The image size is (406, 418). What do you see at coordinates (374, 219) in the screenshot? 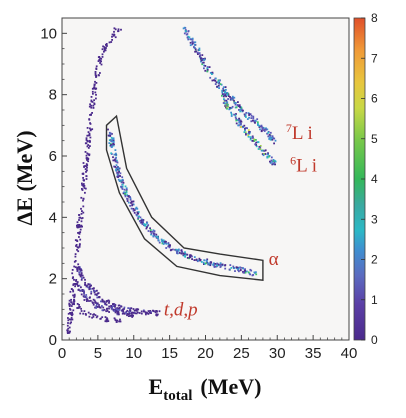
I see `colorbar-tick-label: 3` at bounding box center [374, 219].